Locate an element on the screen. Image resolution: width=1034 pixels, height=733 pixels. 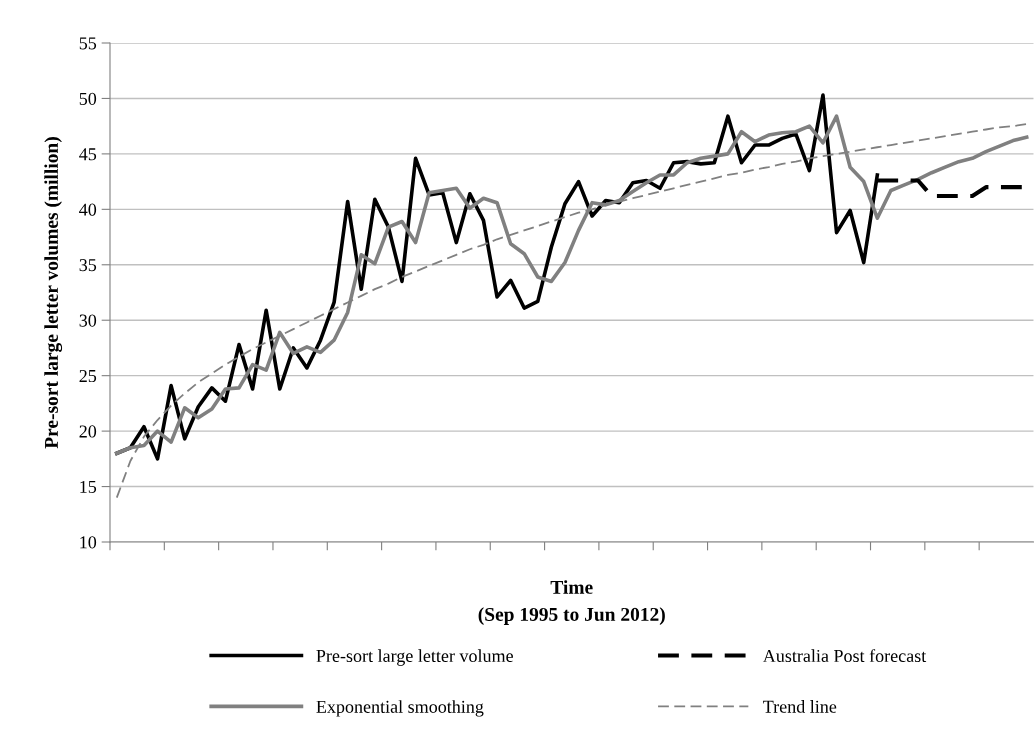
legend-label: Exponential smoothing is located at coordinates (400, 708).